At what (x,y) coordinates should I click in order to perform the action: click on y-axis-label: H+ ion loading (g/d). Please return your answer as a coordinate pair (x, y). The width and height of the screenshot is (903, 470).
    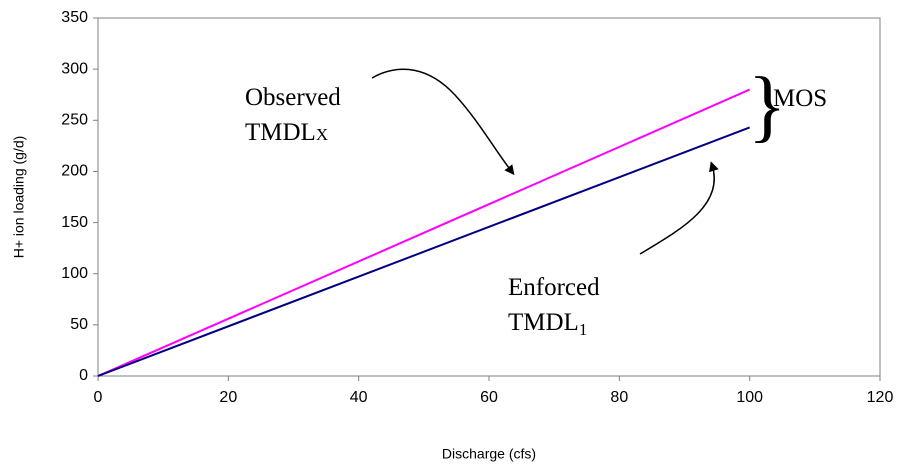
    Looking at the image, I should click on (19, 197).